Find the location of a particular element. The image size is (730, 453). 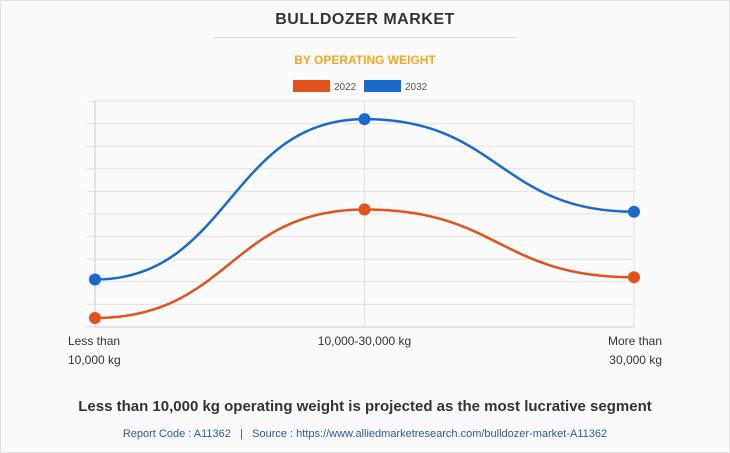

chart-subtitle: BY OPERATING WEIGHT is located at coordinates (365, 60).